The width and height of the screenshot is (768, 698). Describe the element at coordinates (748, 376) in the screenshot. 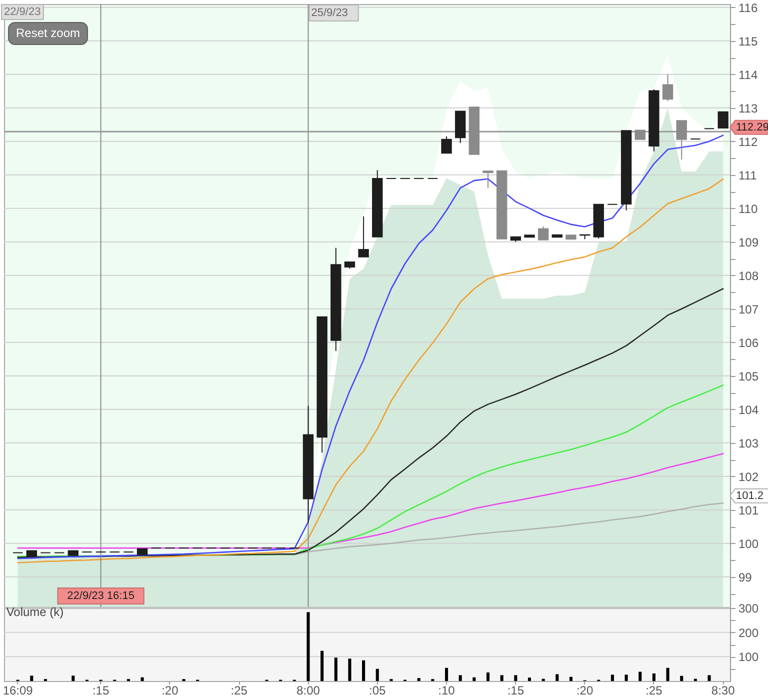

I see `y-tick-label: 105` at that location.